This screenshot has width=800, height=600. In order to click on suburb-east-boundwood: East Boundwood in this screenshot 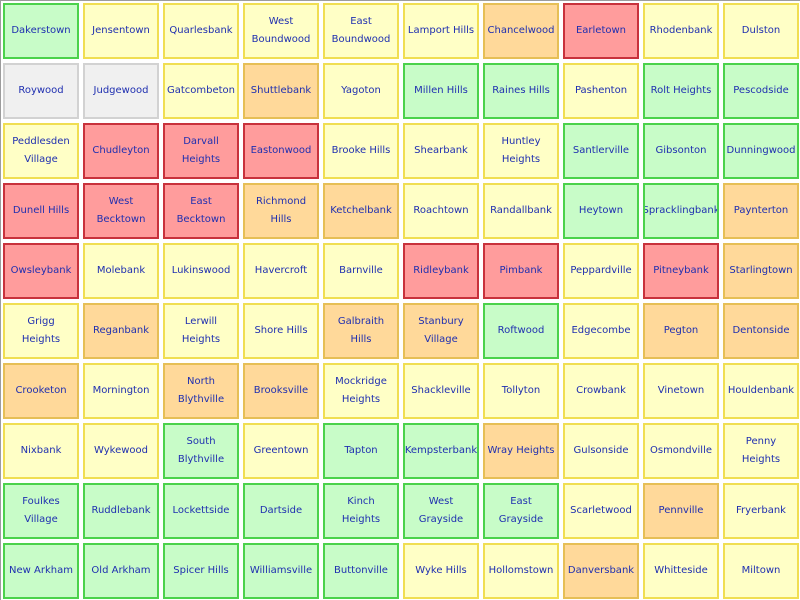, I will do `click(361, 31)`.